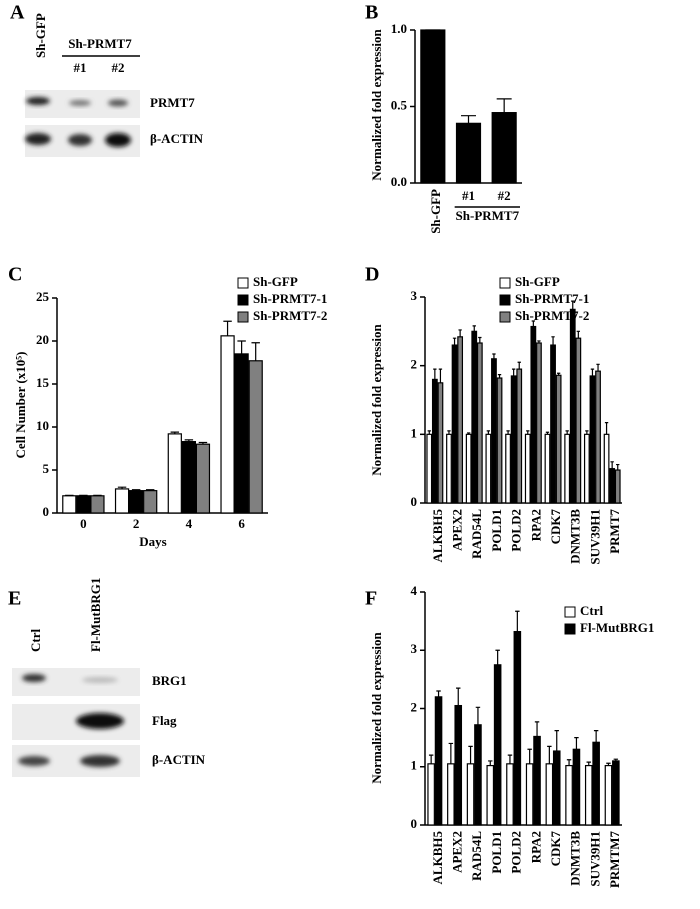 This screenshot has height=909, width=700. What do you see at coordinates (371, 13) in the screenshot?
I see `panel-label: B` at bounding box center [371, 13].